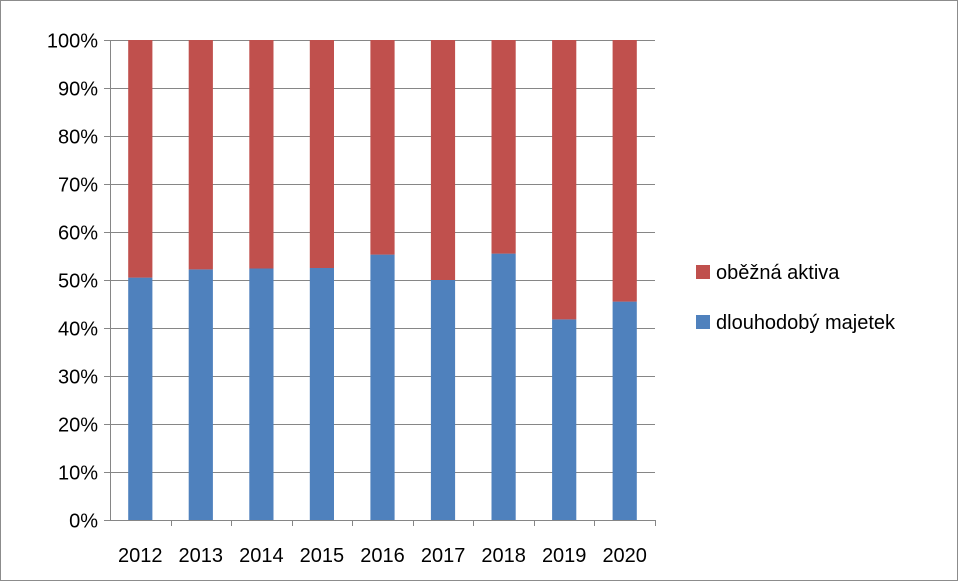  Describe the element at coordinates (564, 556) in the screenshot. I see `x-tick-label: 2019` at that location.